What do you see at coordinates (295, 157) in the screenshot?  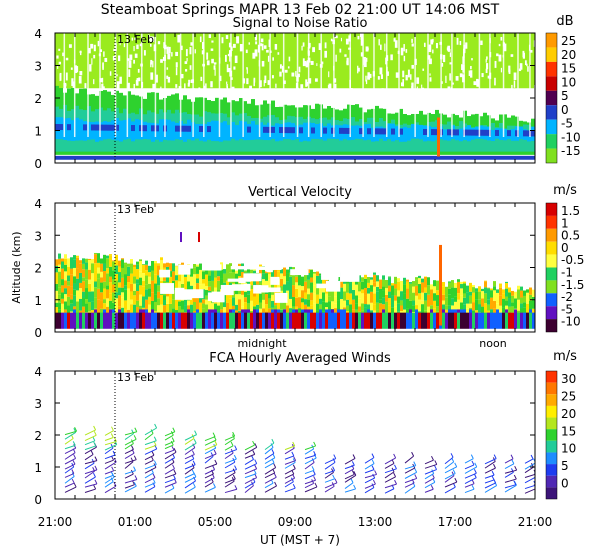 I see `snr-ground-echo` at bounding box center [295, 157].